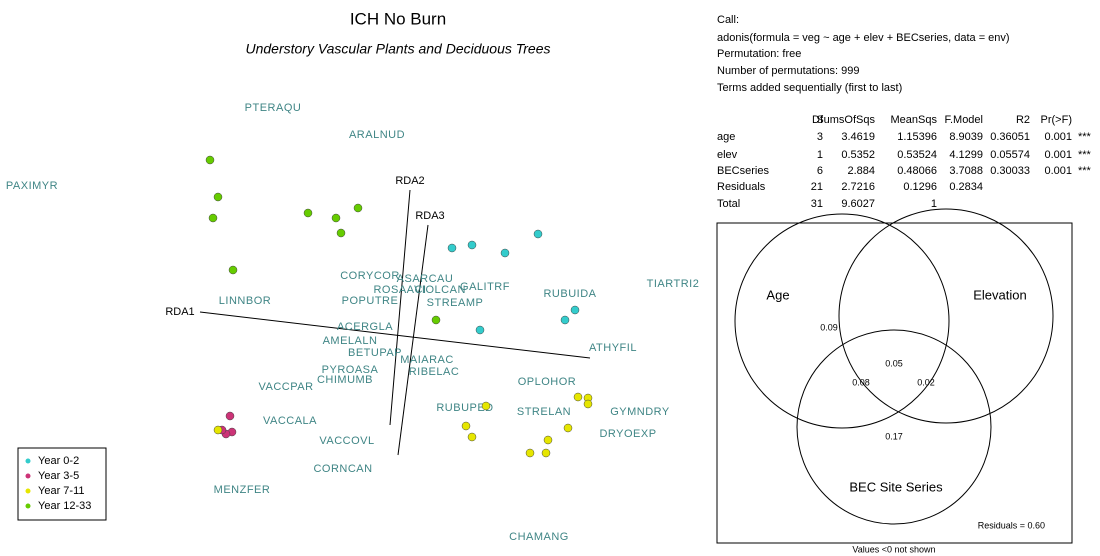 The width and height of the screenshot is (1100, 556). I want to click on species-label: AMELALN, so click(350, 341).